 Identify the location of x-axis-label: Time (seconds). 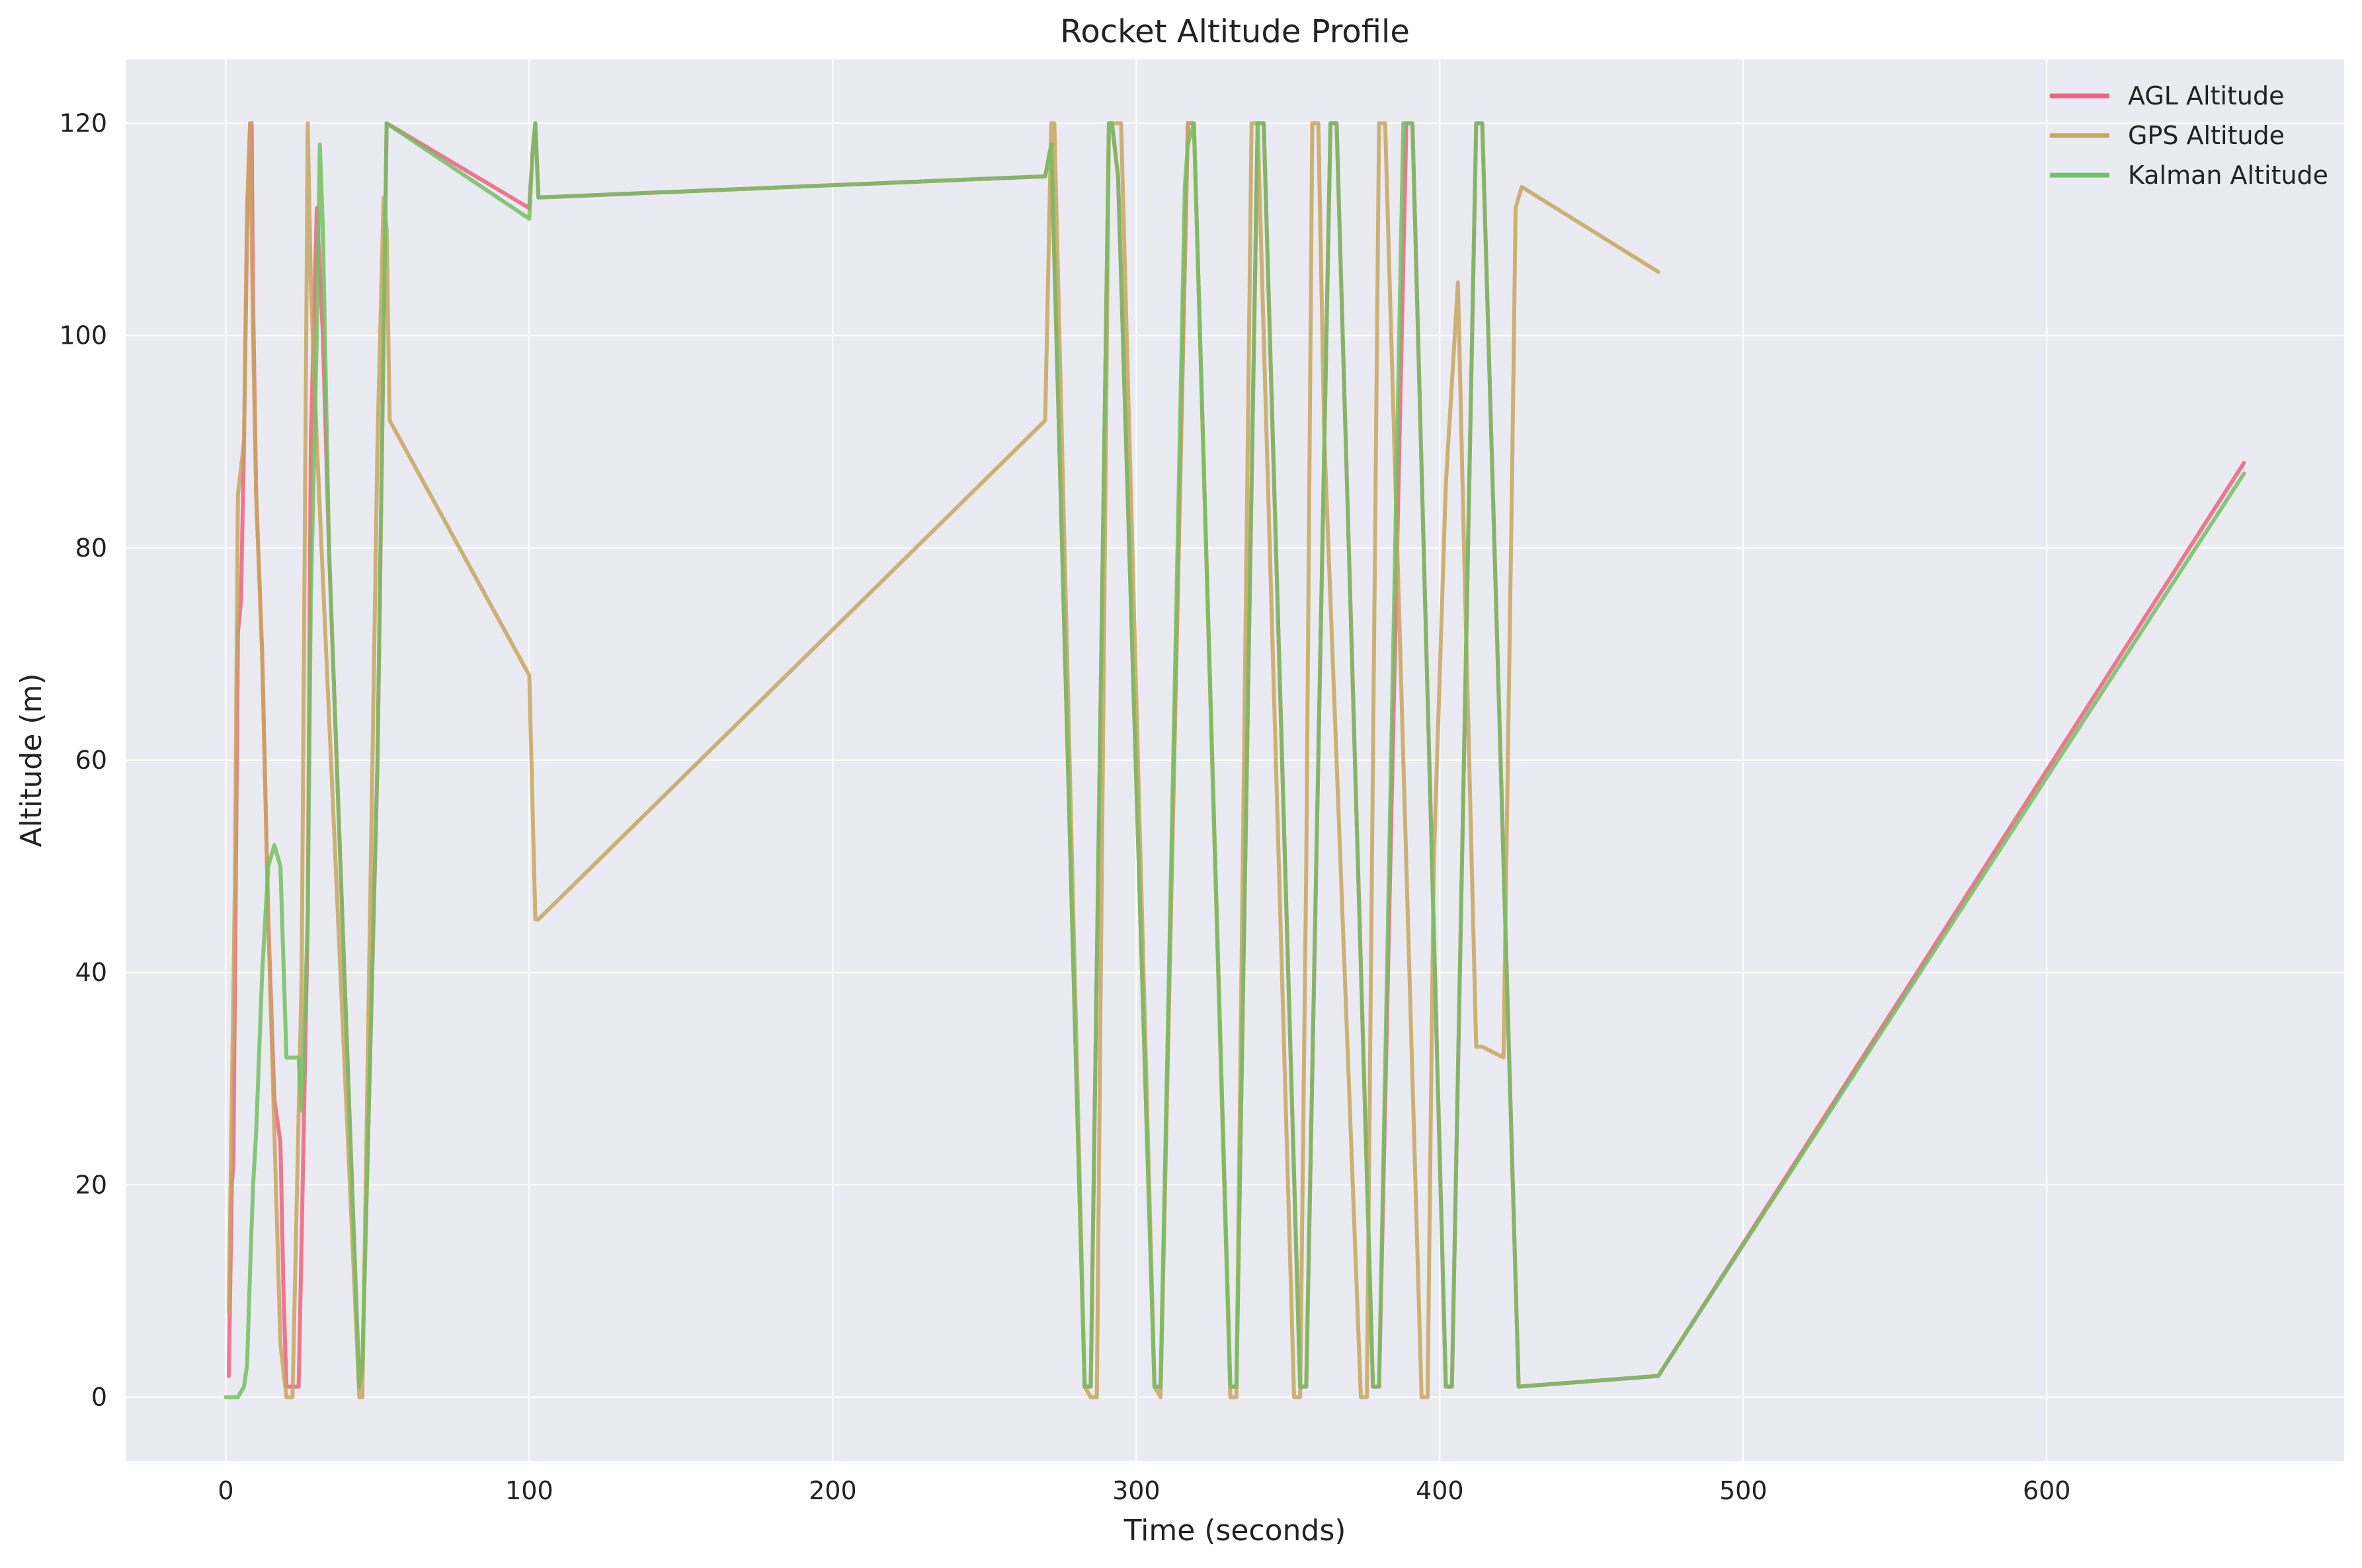
(1234, 1531).